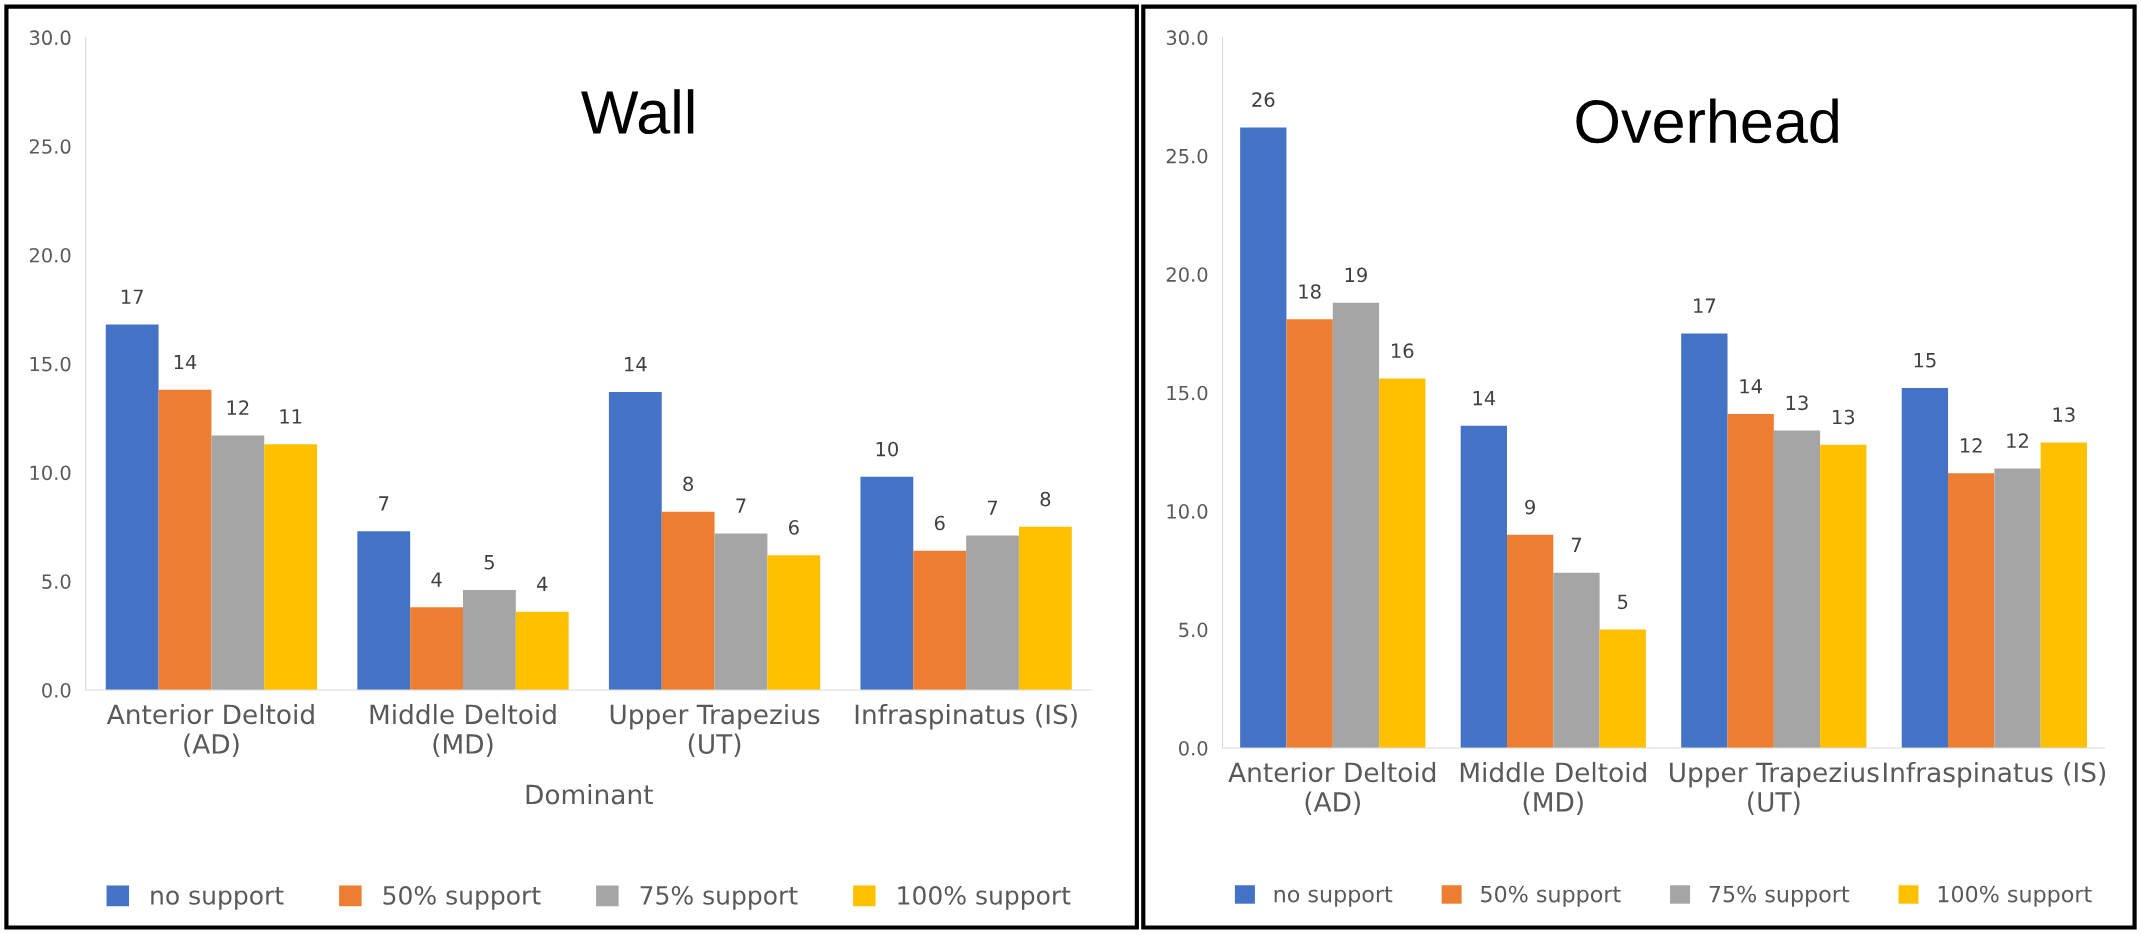 The width and height of the screenshot is (2141, 935). What do you see at coordinates (1356, 275) in the screenshot?
I see `data-label: 19` at bounding box center [1356, 275].